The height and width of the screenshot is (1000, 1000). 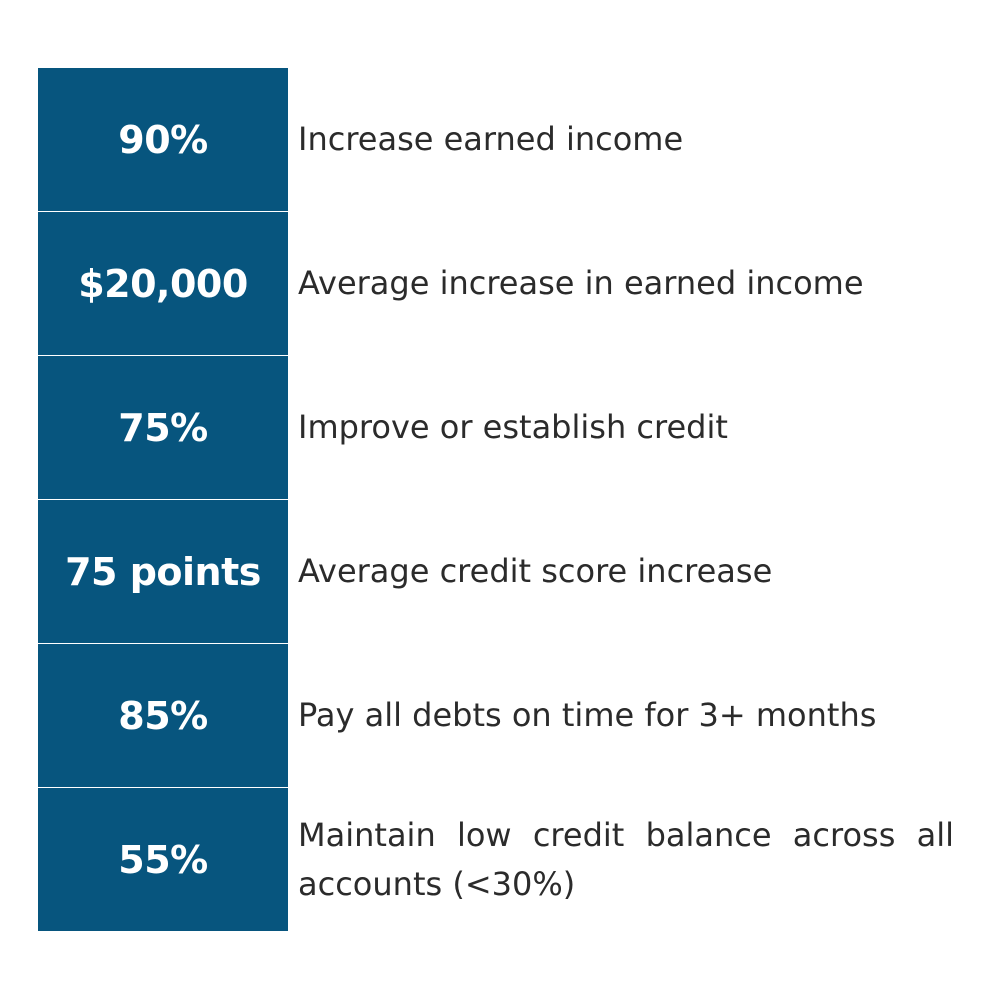 I want to click on table-row: 85% Pay all debts on time for 3+ months, so click(x=496, y=716).